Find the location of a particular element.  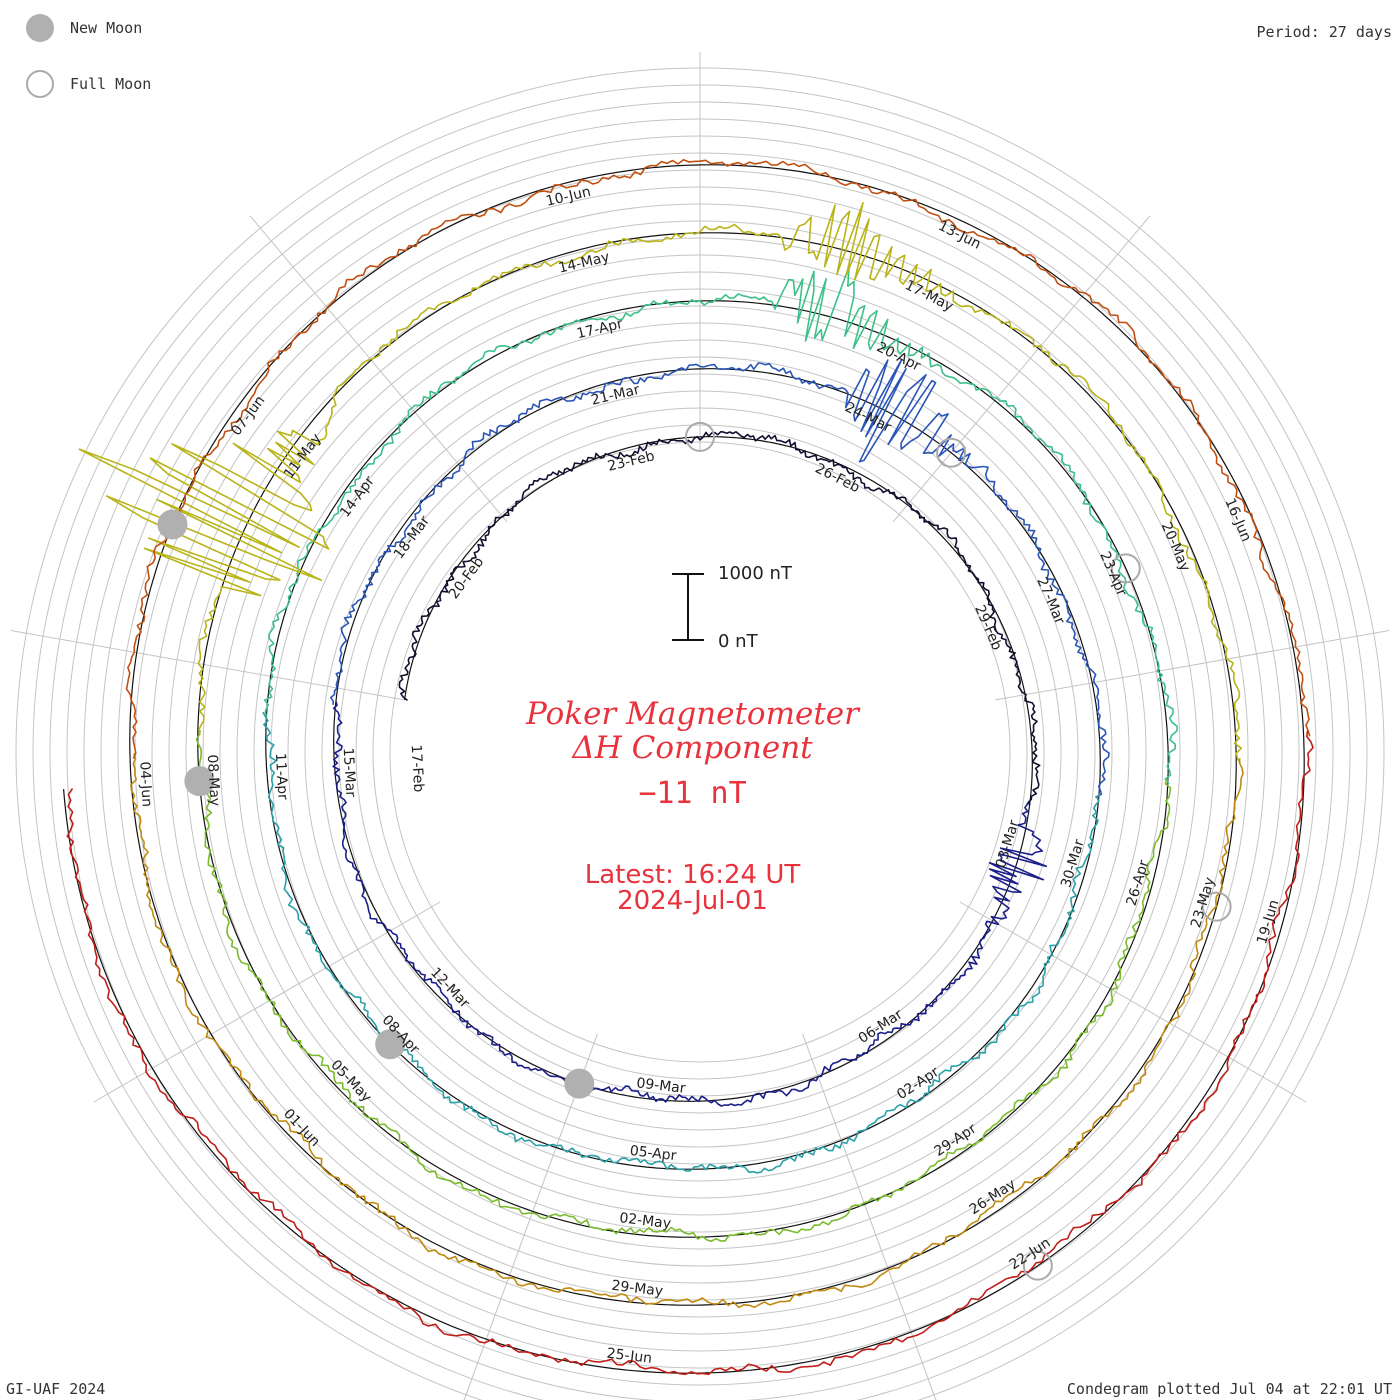

date-tick-label: 27-Mar is located at coordinates (1050, 601).